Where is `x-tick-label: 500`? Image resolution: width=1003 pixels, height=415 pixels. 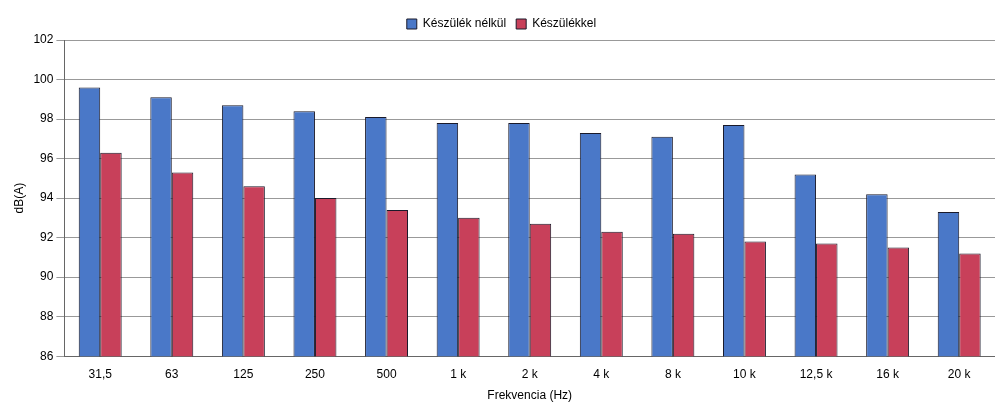
x-tick-label: 500 is located at coordinates (386, 373).